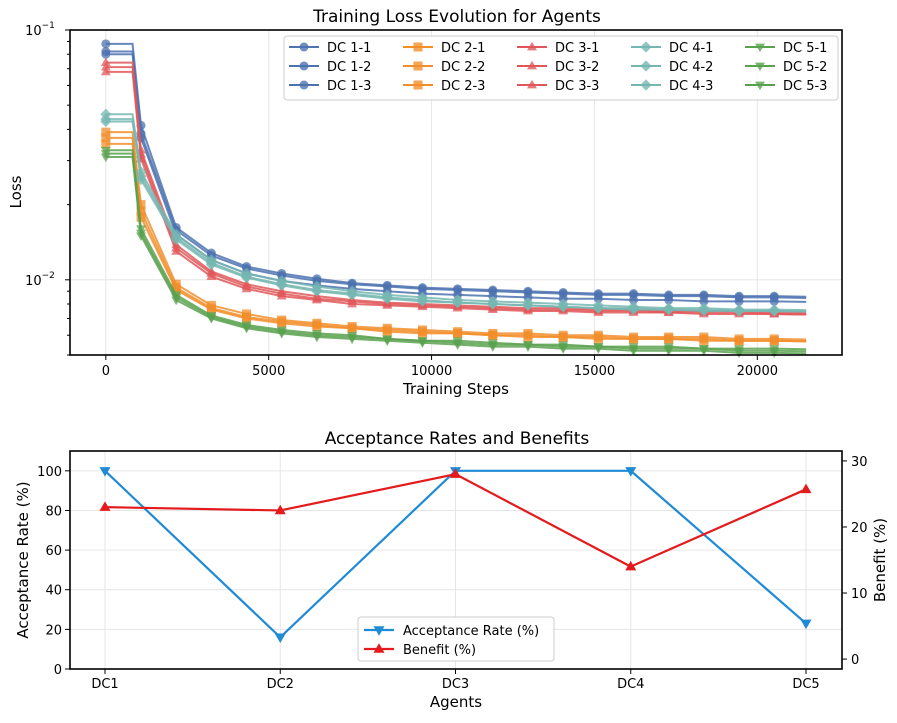 This screenshot has height=723, width=897. I want to click on acc-x-tick-label-DC1: DC1, so click(104, 684).